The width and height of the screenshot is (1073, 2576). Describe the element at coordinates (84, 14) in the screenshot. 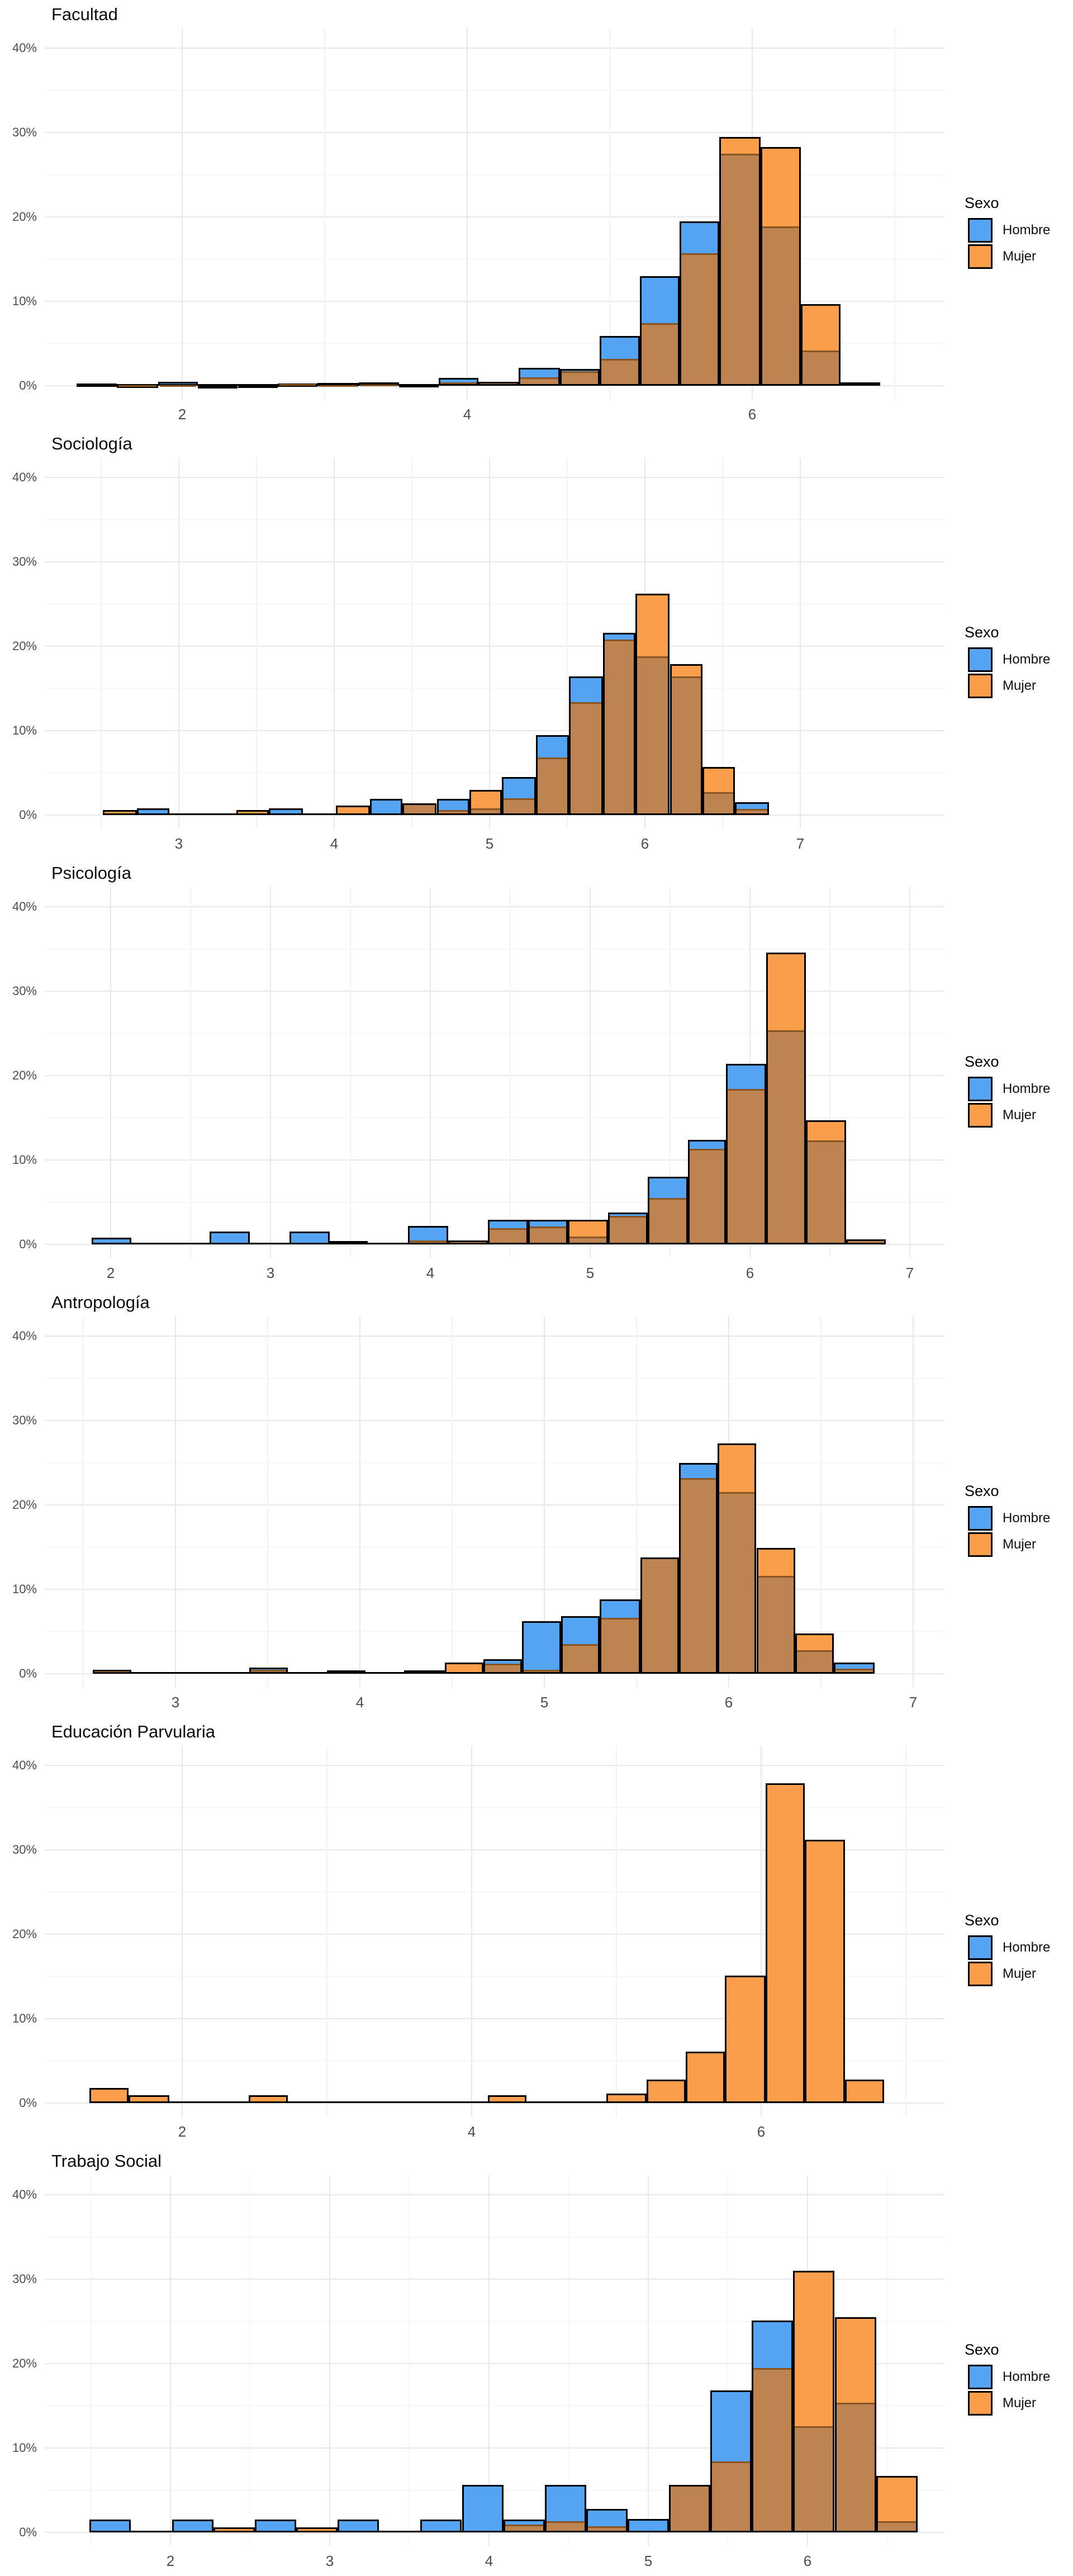

I see `chart-title: Facultad` at that location.